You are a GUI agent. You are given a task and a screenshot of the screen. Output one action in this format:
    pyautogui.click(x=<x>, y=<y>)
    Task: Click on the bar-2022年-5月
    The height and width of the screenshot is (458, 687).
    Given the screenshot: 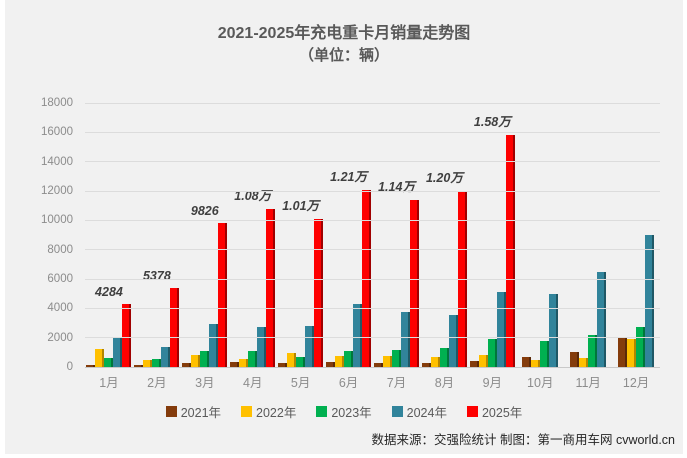 What is the action you would take?
    pyautogui.click(x=292, y=360)
    